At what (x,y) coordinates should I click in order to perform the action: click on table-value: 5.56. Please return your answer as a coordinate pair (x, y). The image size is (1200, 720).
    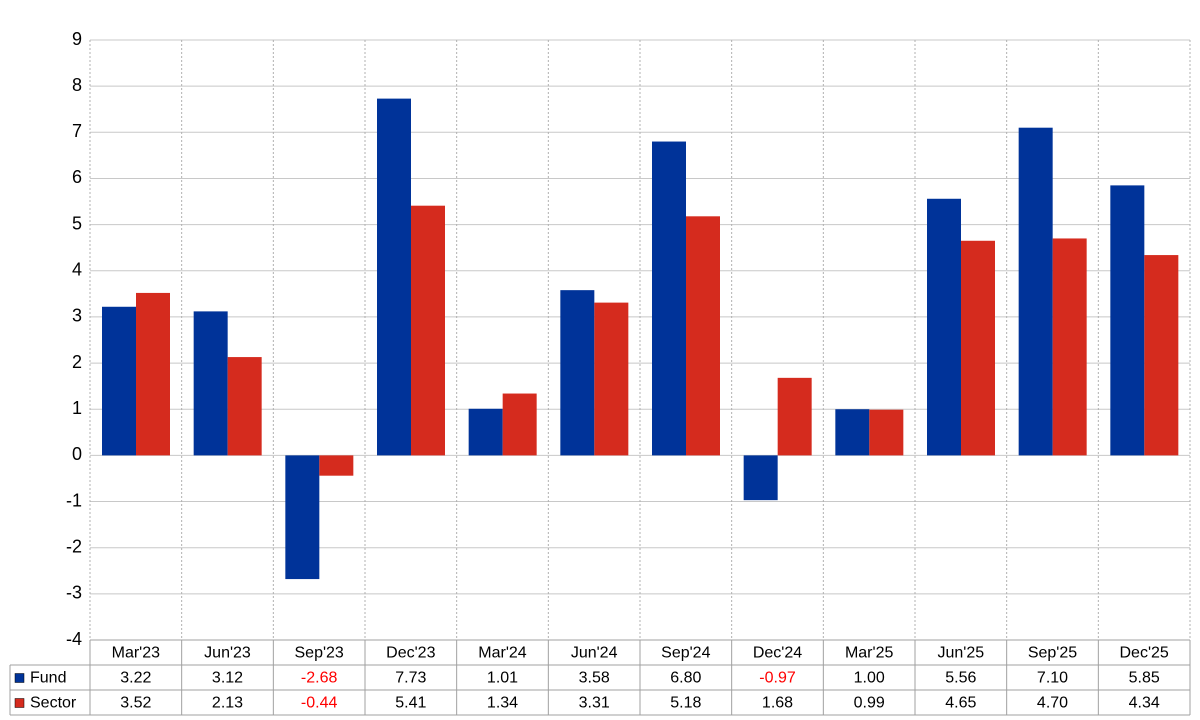
    Looking at the image, I should click on (960, 678).